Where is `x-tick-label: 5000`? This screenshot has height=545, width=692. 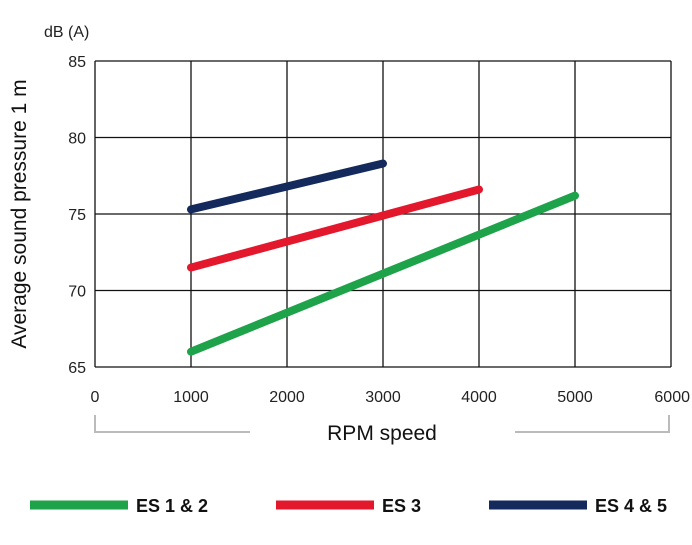
x-tick-label: 5000 is located at coordinates (575, 397).